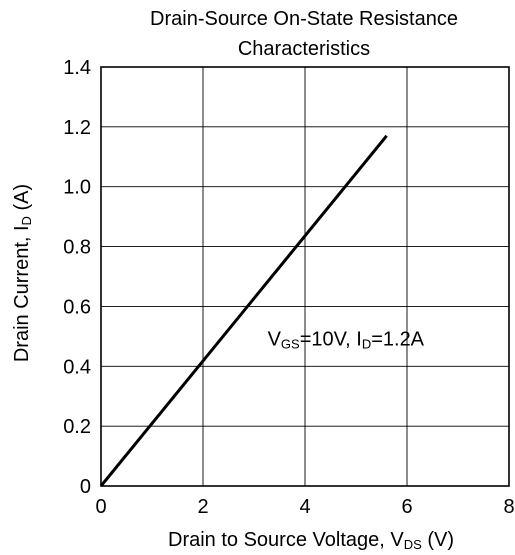 The width and height of the screenshot is (515, 555). What do you see at coordinates (77, 367) in the screenshot?
I see `y-tick-label: 0.4` at bounding box center [77, 367].